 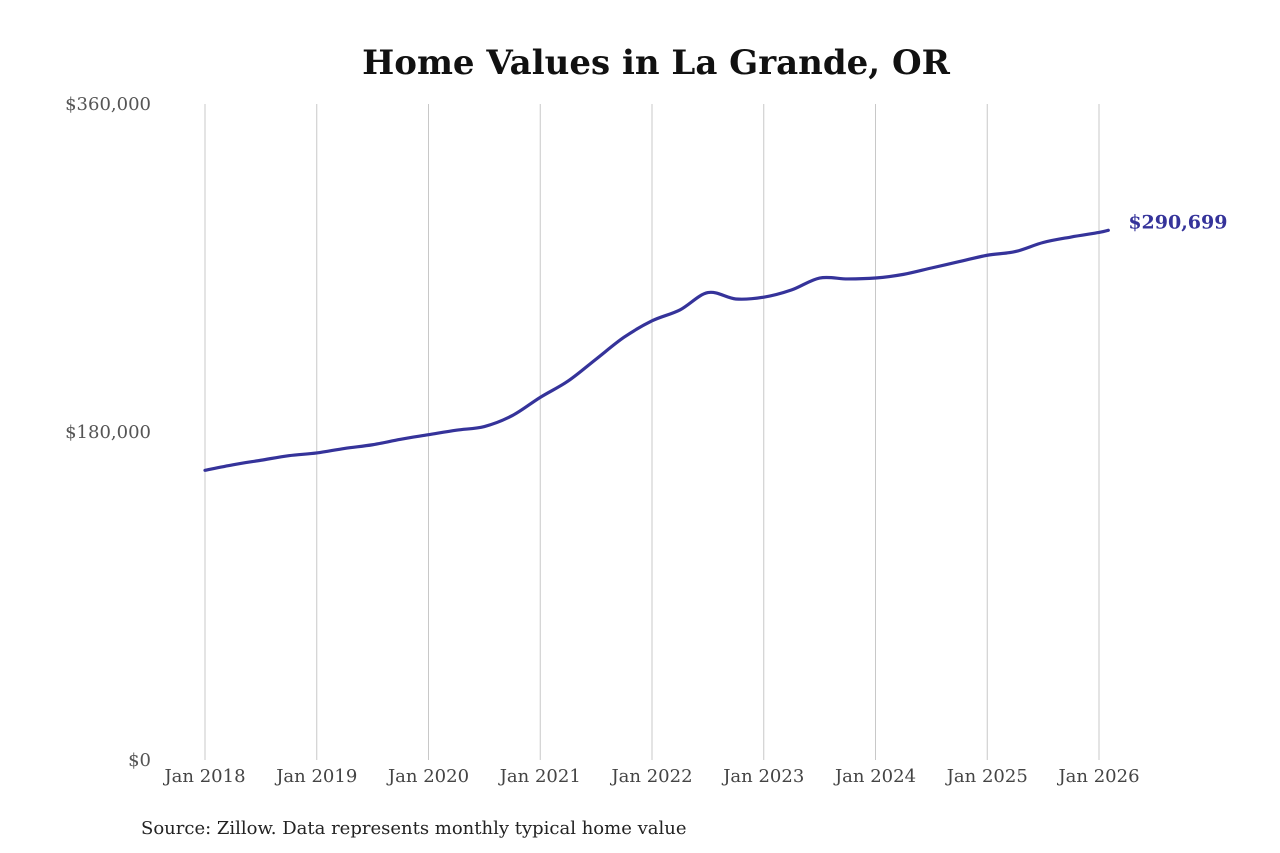 What do you see at coordinates (427, 776) in the screenshot?
I see `x-tick-label: Jan 2020` at bounding box center [427, 776].